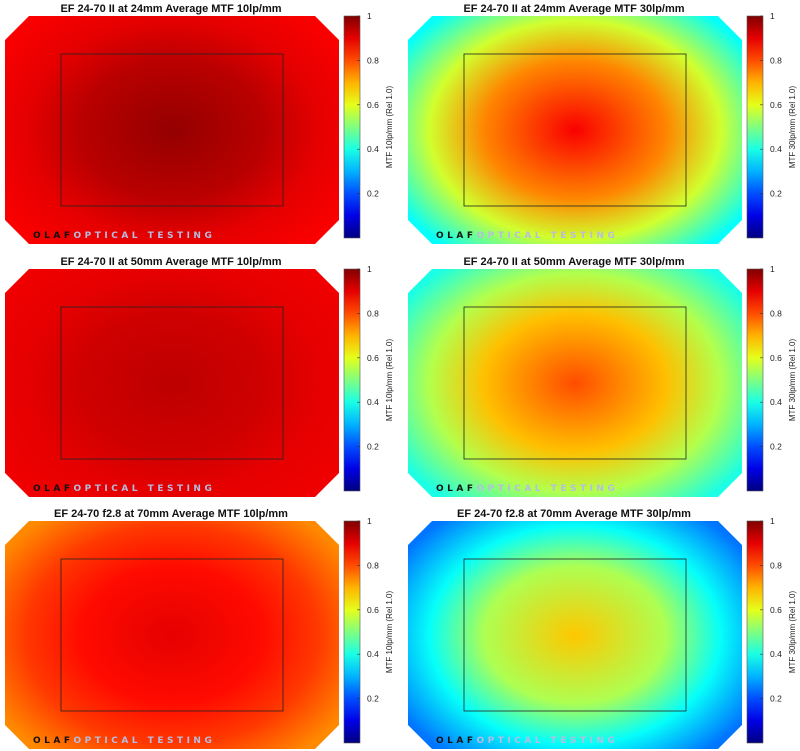  What do you see at coordinates (170, 262) in the screenshot?
I see `chart-title: EF 24-70 II at 50mm Average MTF 10lp/mm` at bounding box center [170, 262].